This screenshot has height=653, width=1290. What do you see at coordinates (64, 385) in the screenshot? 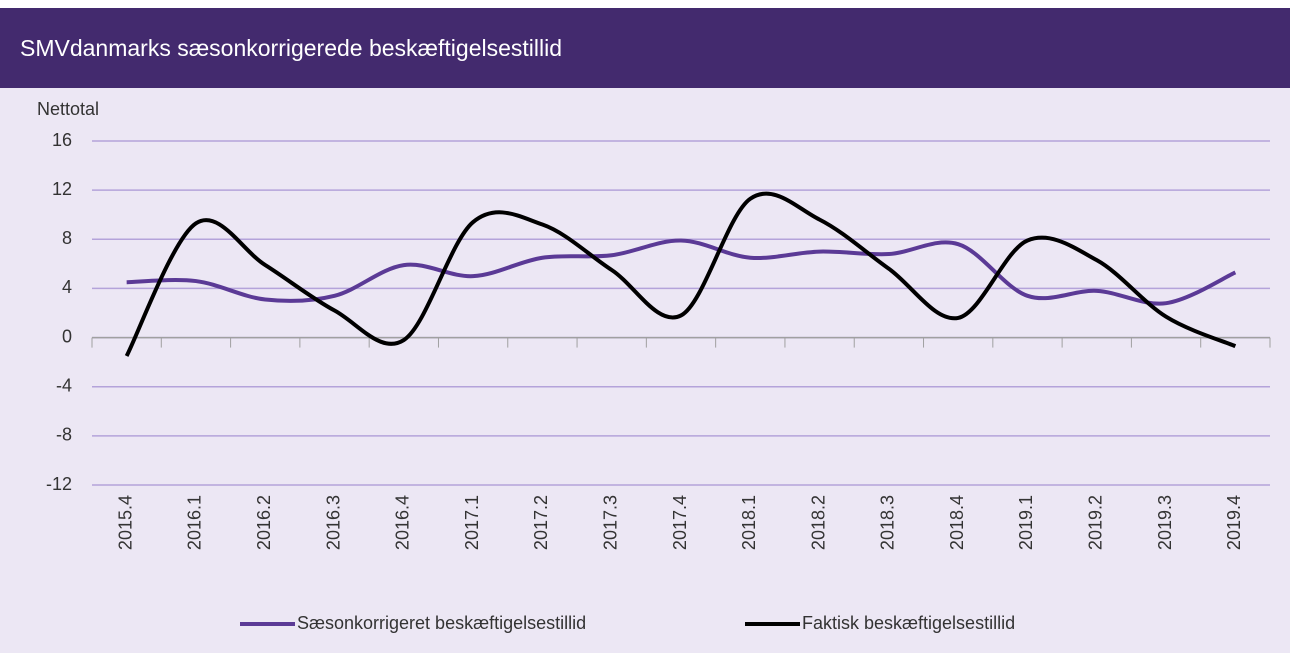
I see `y-tick-label: -4` at bounding box center [64, 385].